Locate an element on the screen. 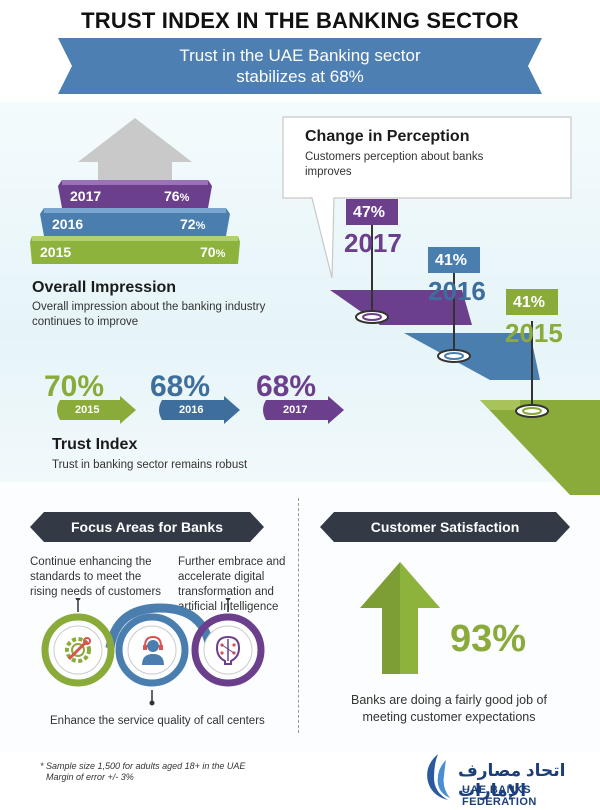 This screenshot has width=600, height=810. perception-year-2015: 2015 is located at coordinates (534, 333).